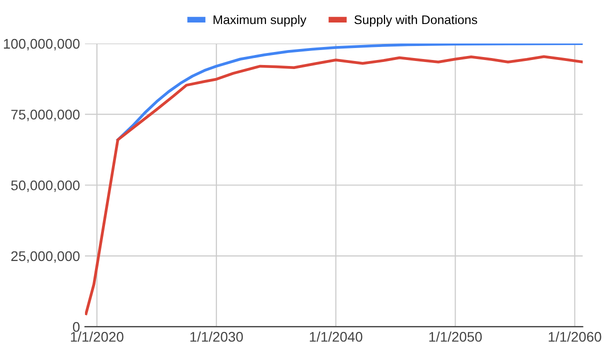  Describe the element at coordinates (455, 337) in the screenshot. I see `x-tick-label: 1/1/2050` at that location.